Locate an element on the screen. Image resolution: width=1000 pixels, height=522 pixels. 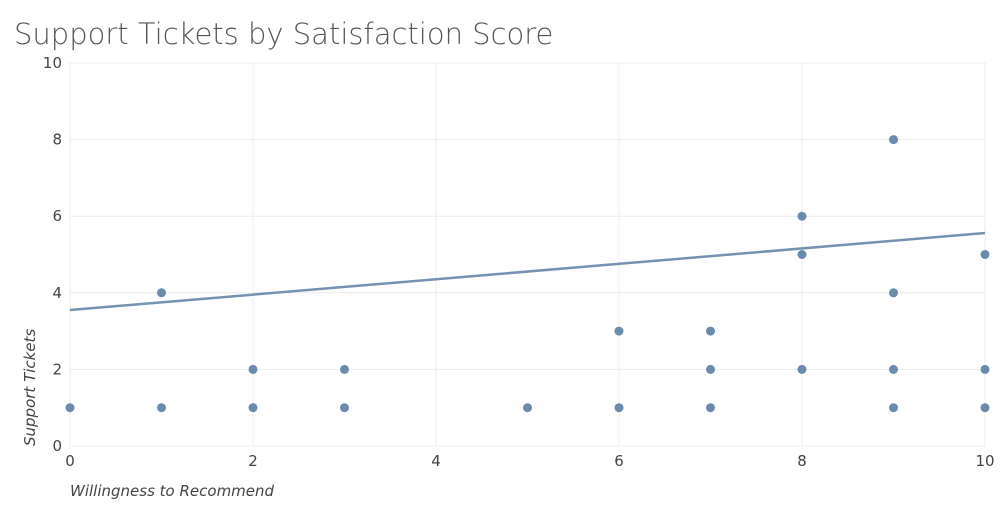
trend-line is located at coordinates (527, 271).